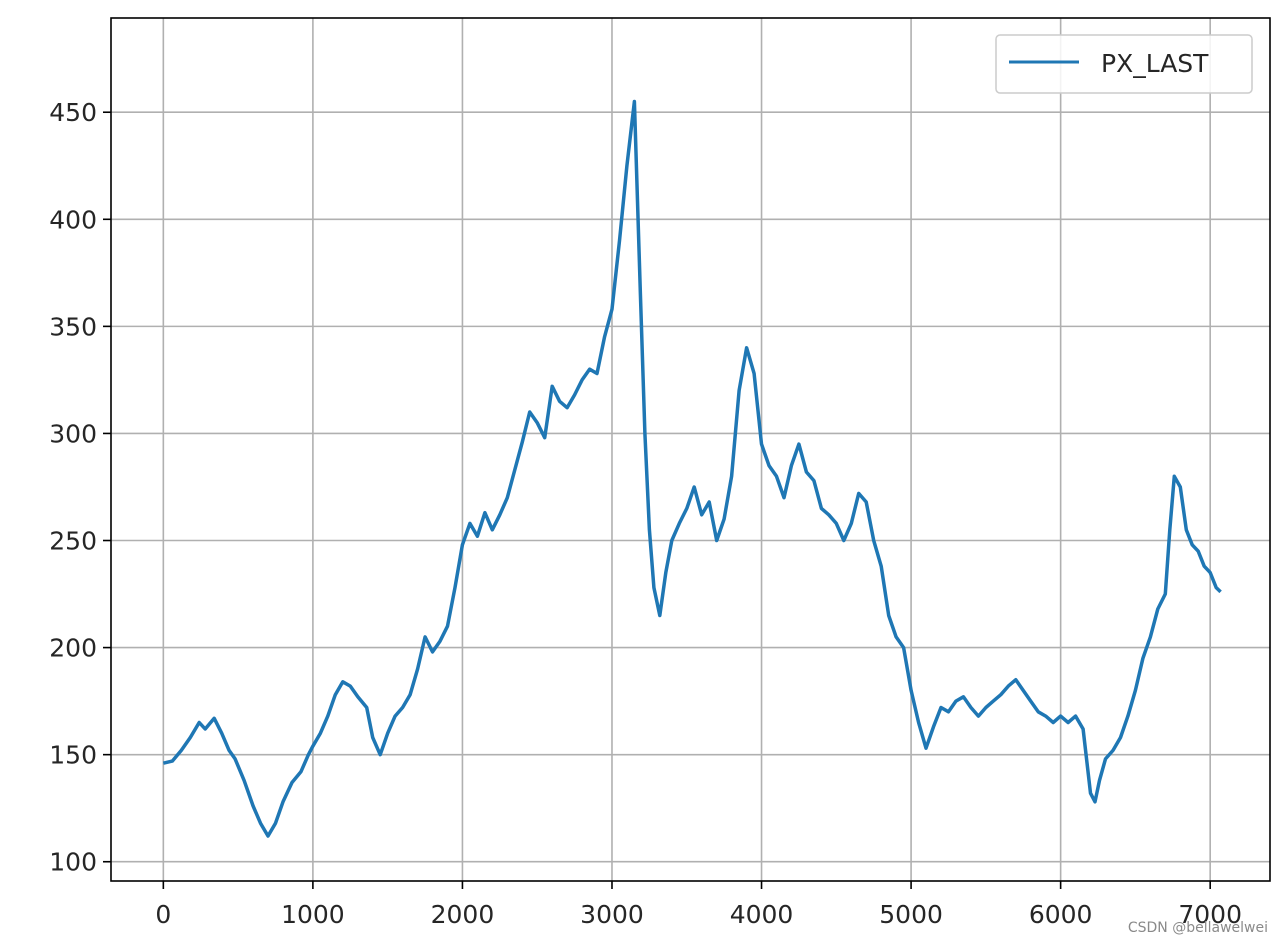  I want to click on y-tick-label: 400, so click(73, 219).